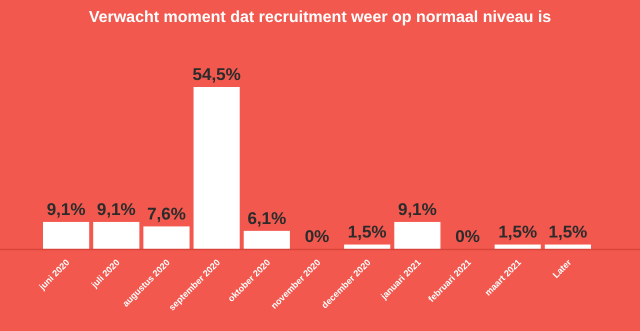 The width and height of the screenshot is (640, 331). I want to click on chart-title: Verwacht moment dat recruitment weer op normaal niveau is, so click(320, 17).